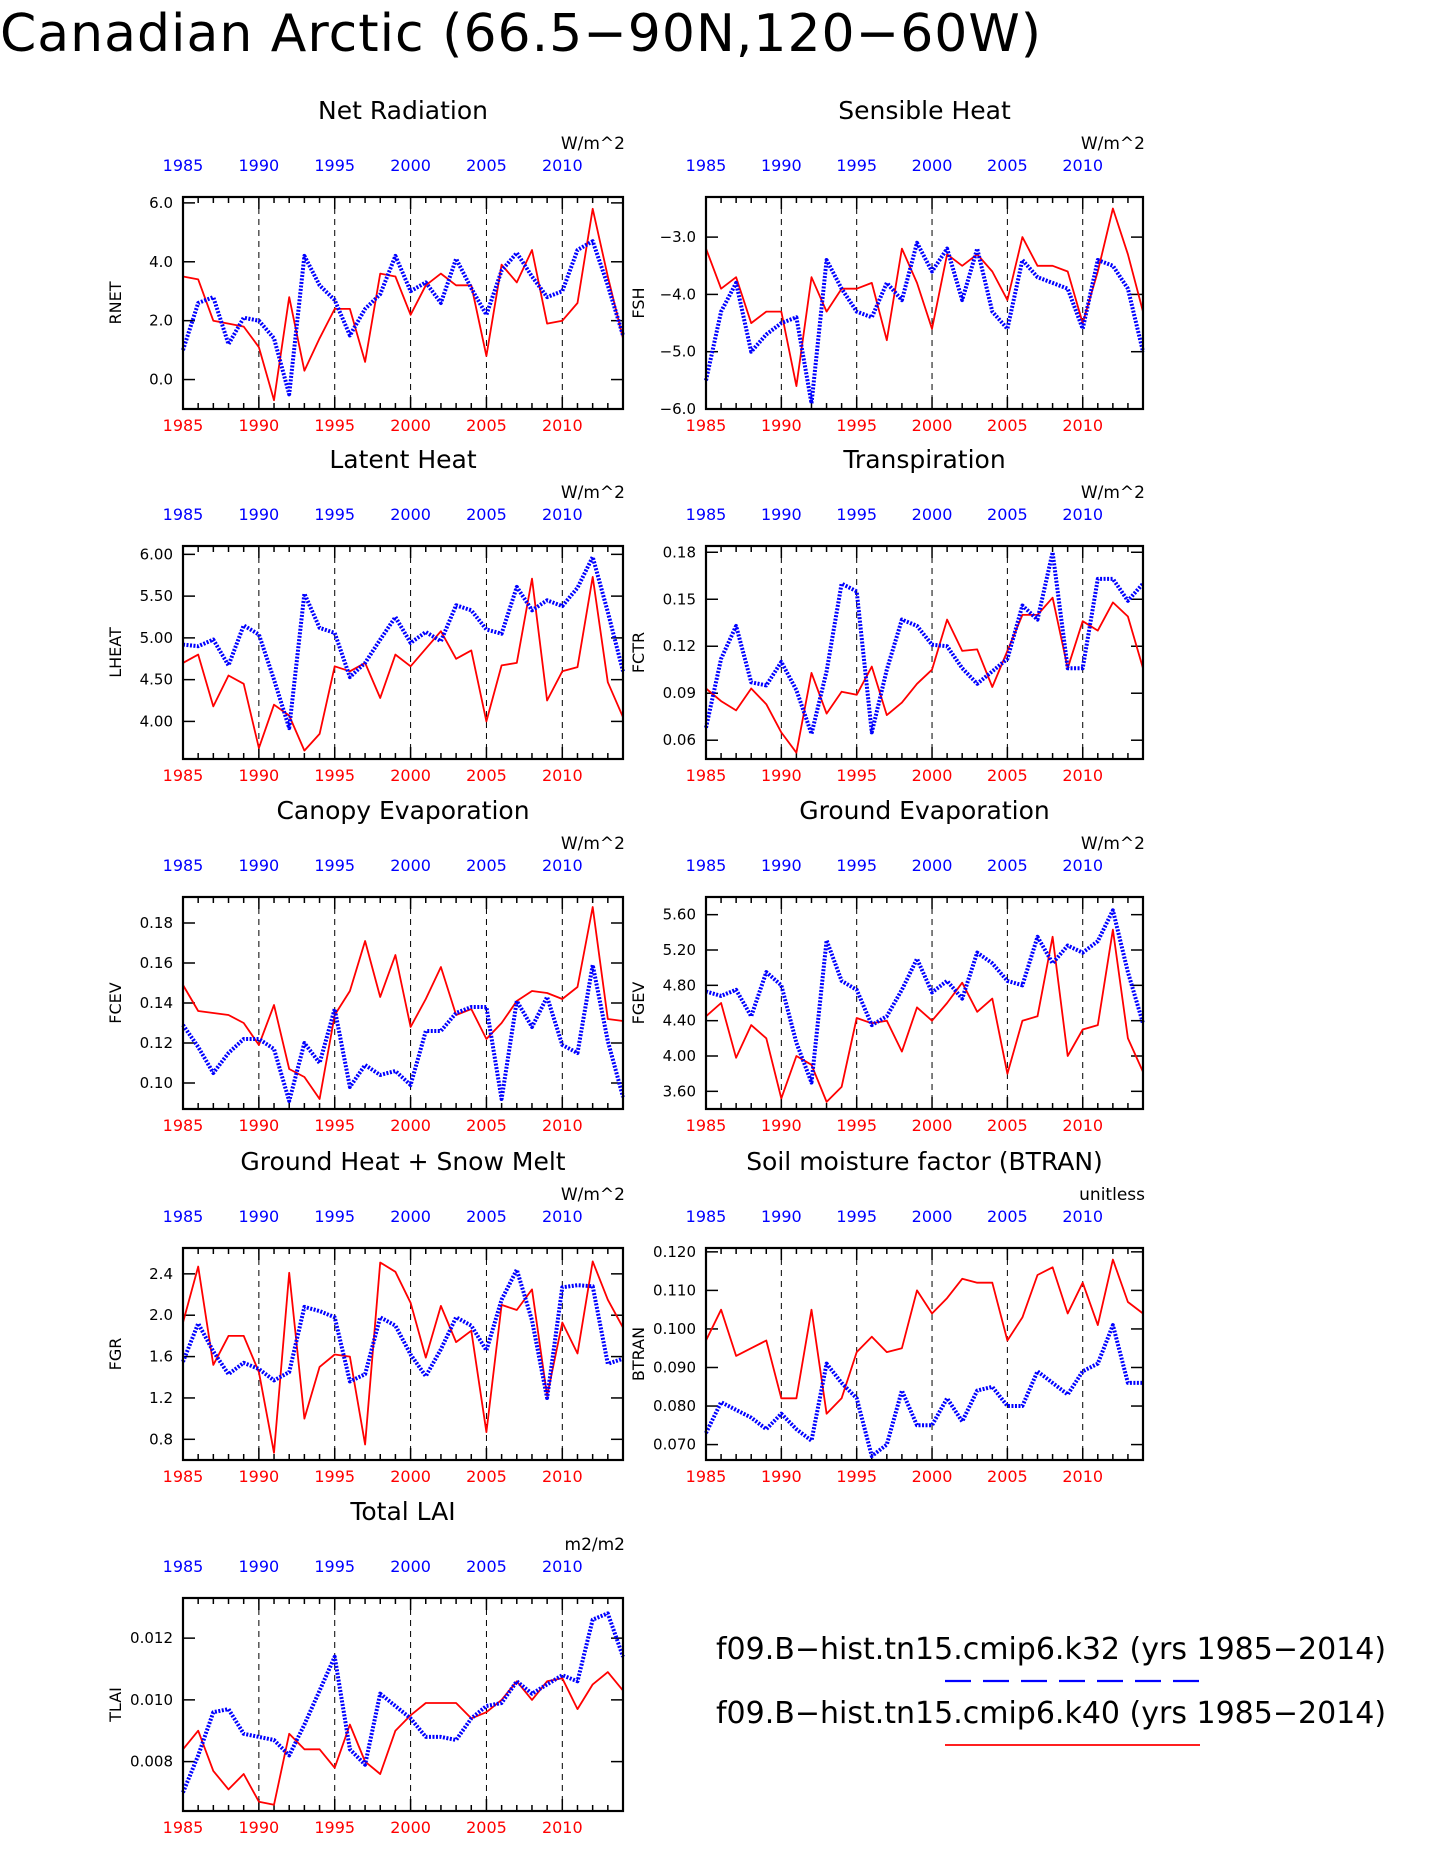 The image size is (1454, 1849). Describe the element at coordinates (1112, 1195) in the screenshot. I see `units-label: unitless` at that location.